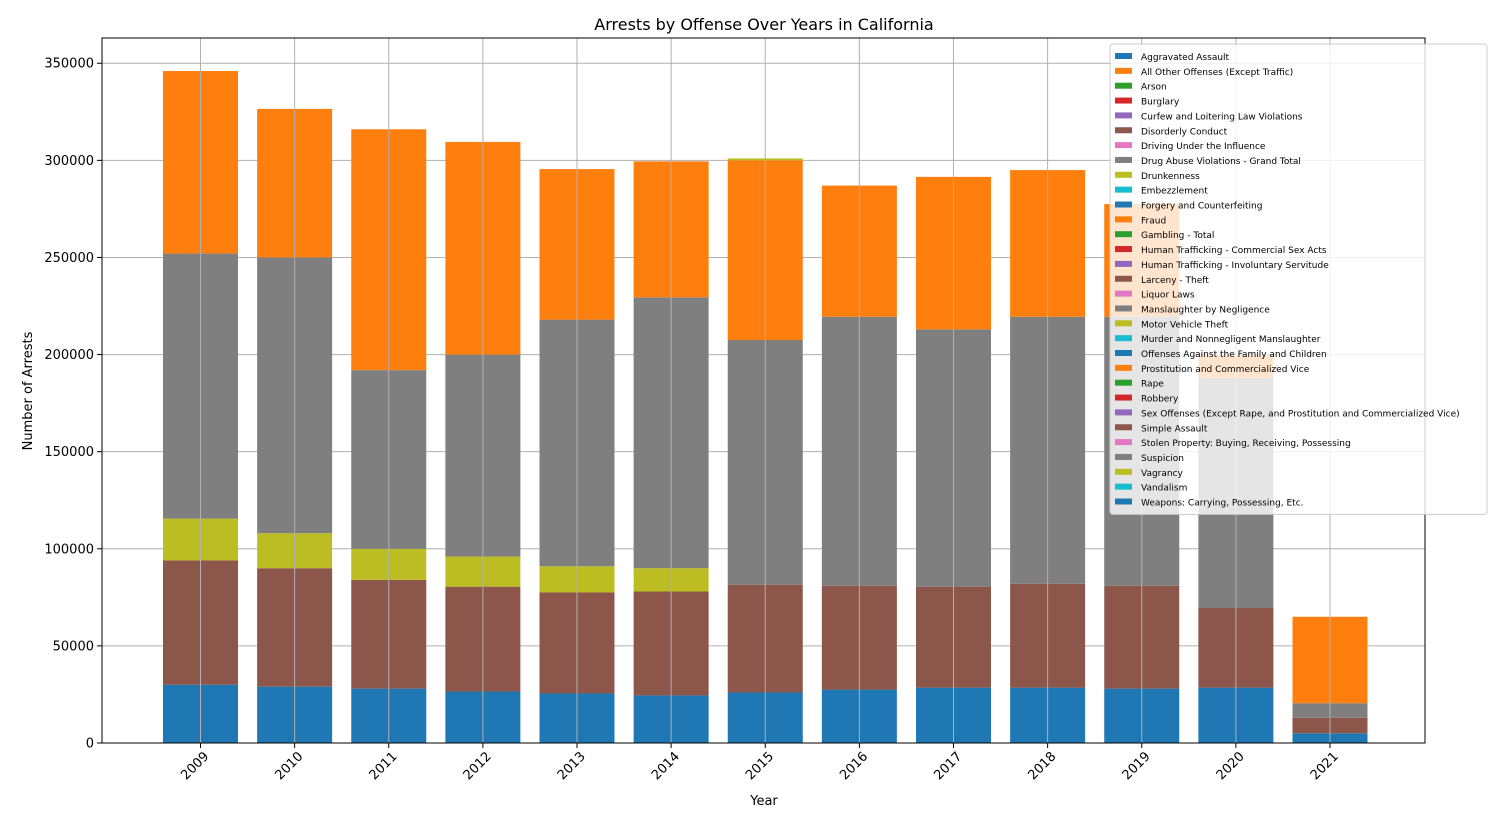 This screenshot has width=1493, height=825. I want to click on y-tick-label: 200000, so click(69, 355).